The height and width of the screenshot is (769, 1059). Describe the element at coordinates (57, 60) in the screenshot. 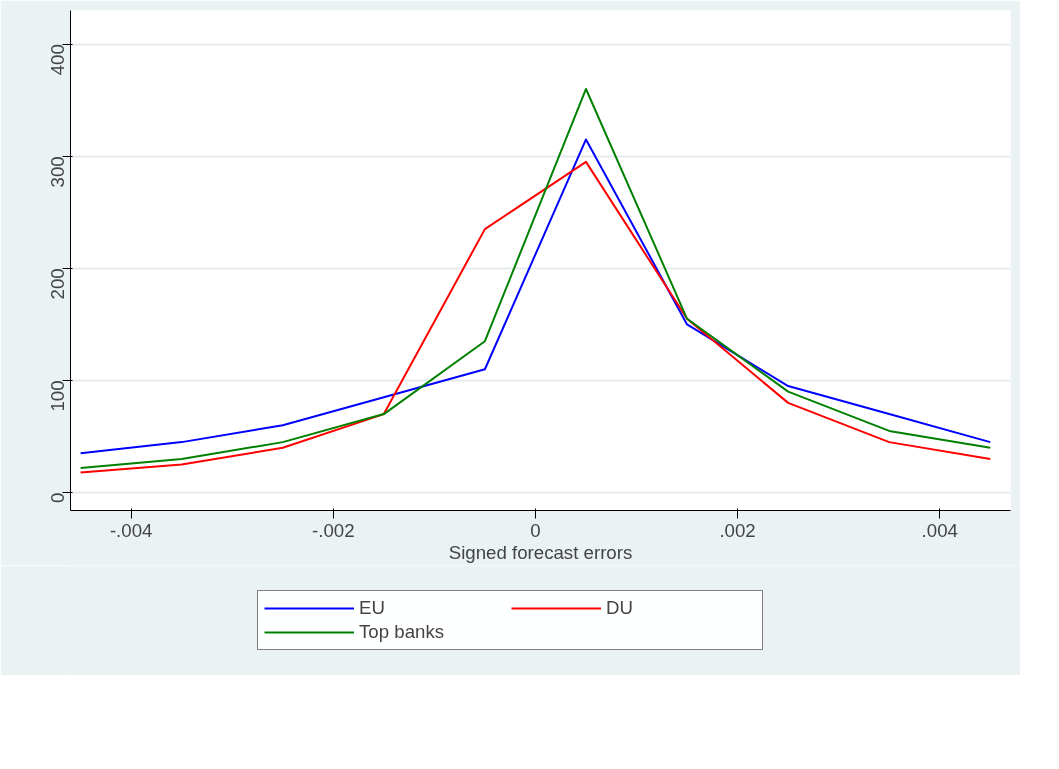

I see `y-tick-label: 400` at that location.